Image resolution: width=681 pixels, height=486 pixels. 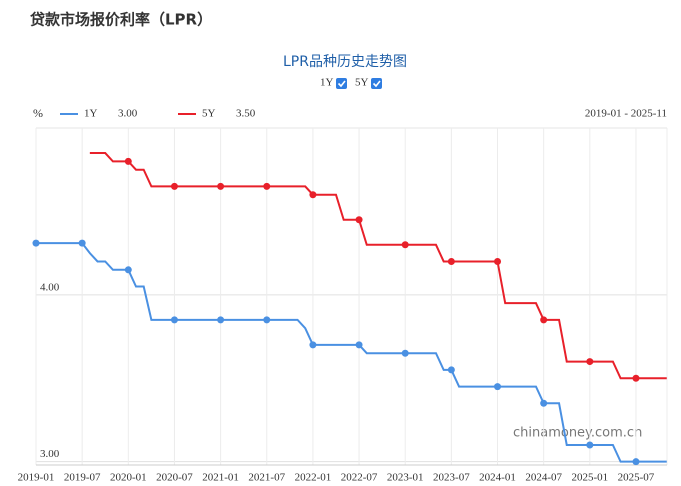 What do you see at coordinates (359, 478) in the screenshot?
I see `x-tick-label: 2022-07` at bounding box center [359, 478].